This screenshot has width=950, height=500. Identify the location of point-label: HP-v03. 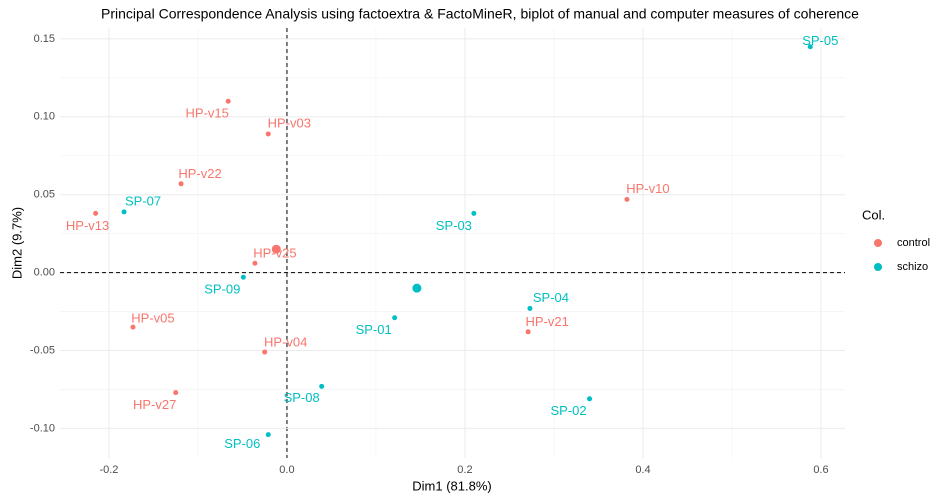
(289, 122).